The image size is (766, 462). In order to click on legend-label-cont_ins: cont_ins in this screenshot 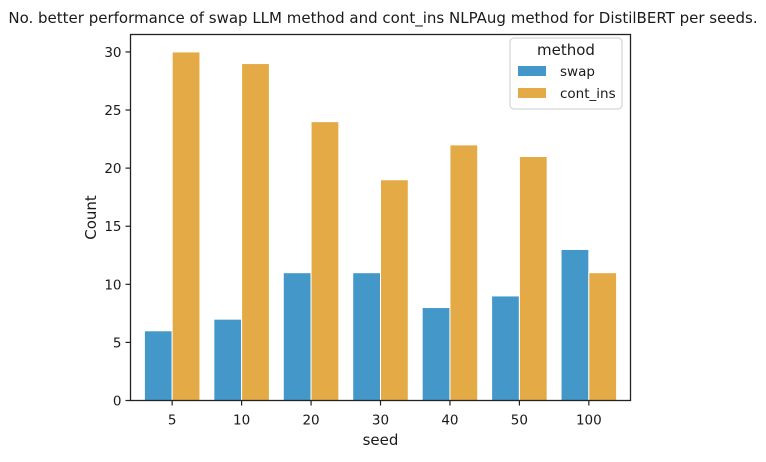, I will do `click(588, 94)`.